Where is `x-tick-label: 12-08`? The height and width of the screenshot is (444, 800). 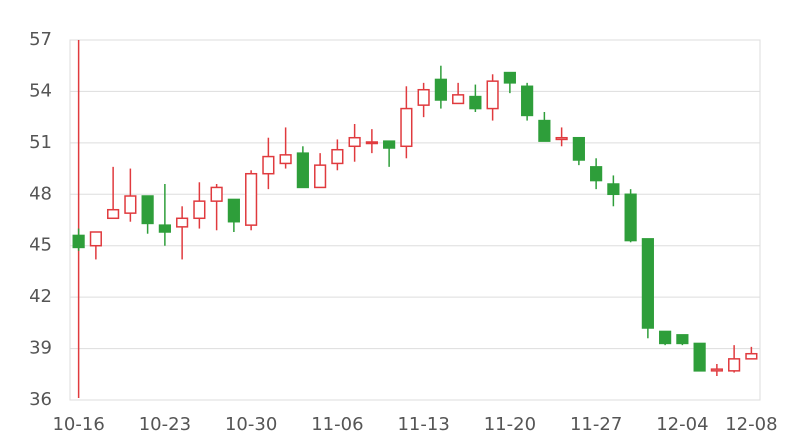 x-tick-label: 12-08 is located at coordinates (751, 424).